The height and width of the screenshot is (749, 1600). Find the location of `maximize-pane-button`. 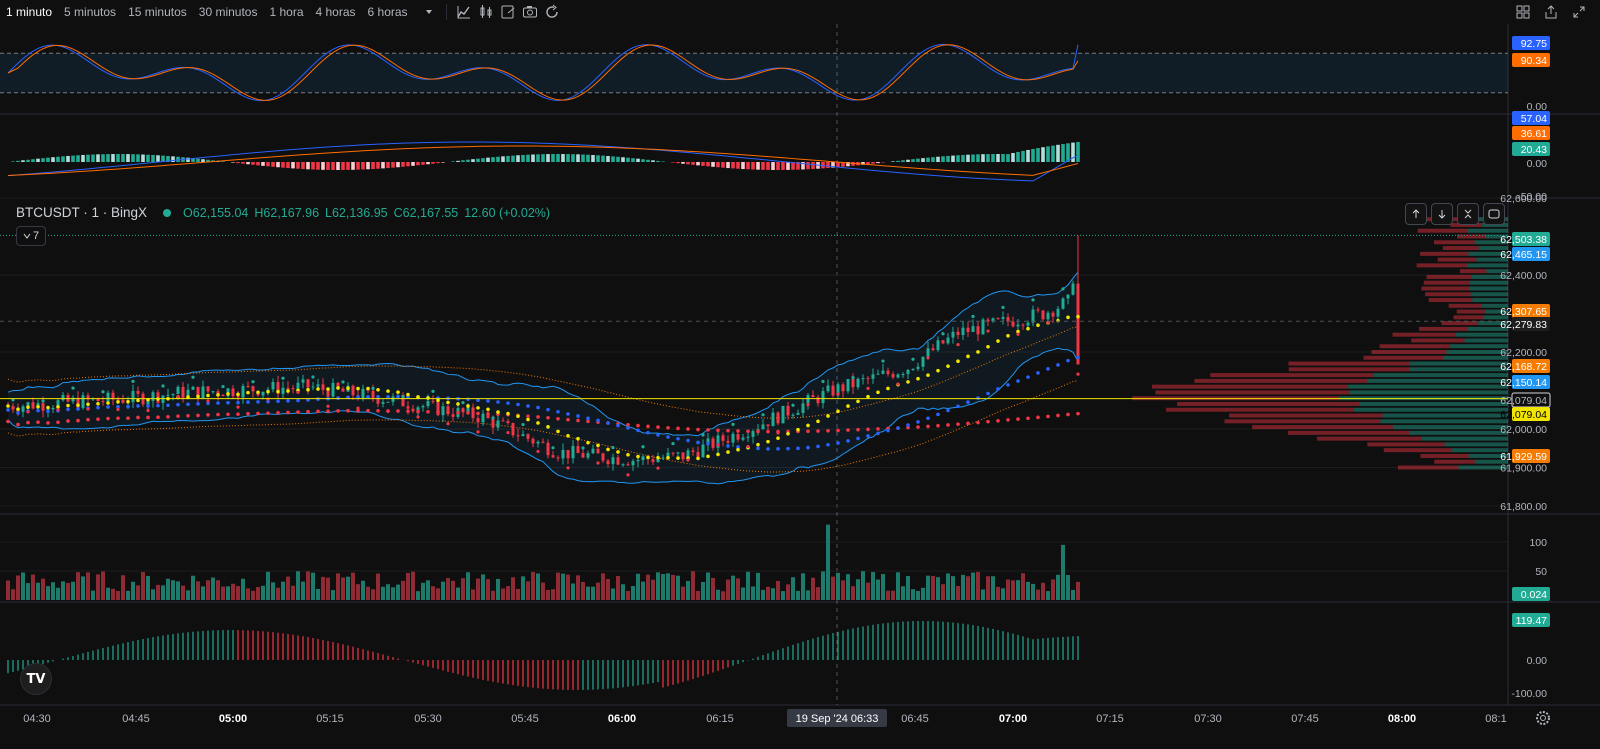

maximize-pane-button is located at coordinates (1494, 214).